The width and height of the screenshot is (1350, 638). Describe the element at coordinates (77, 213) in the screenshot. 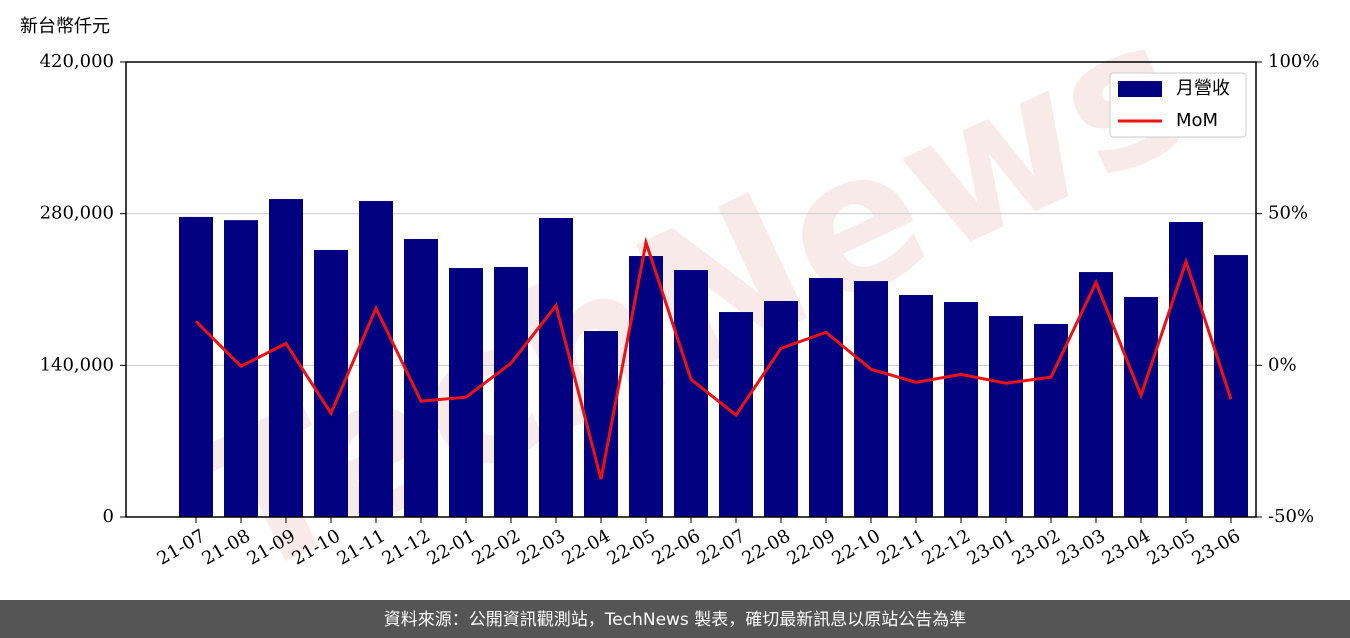

I see `y-tick-label: 280,000` at that location.